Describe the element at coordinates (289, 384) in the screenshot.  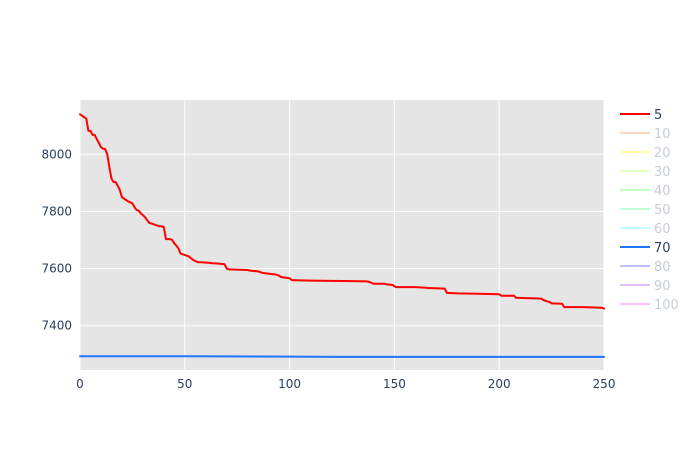
I see `x-tick-label: 100` at that location.